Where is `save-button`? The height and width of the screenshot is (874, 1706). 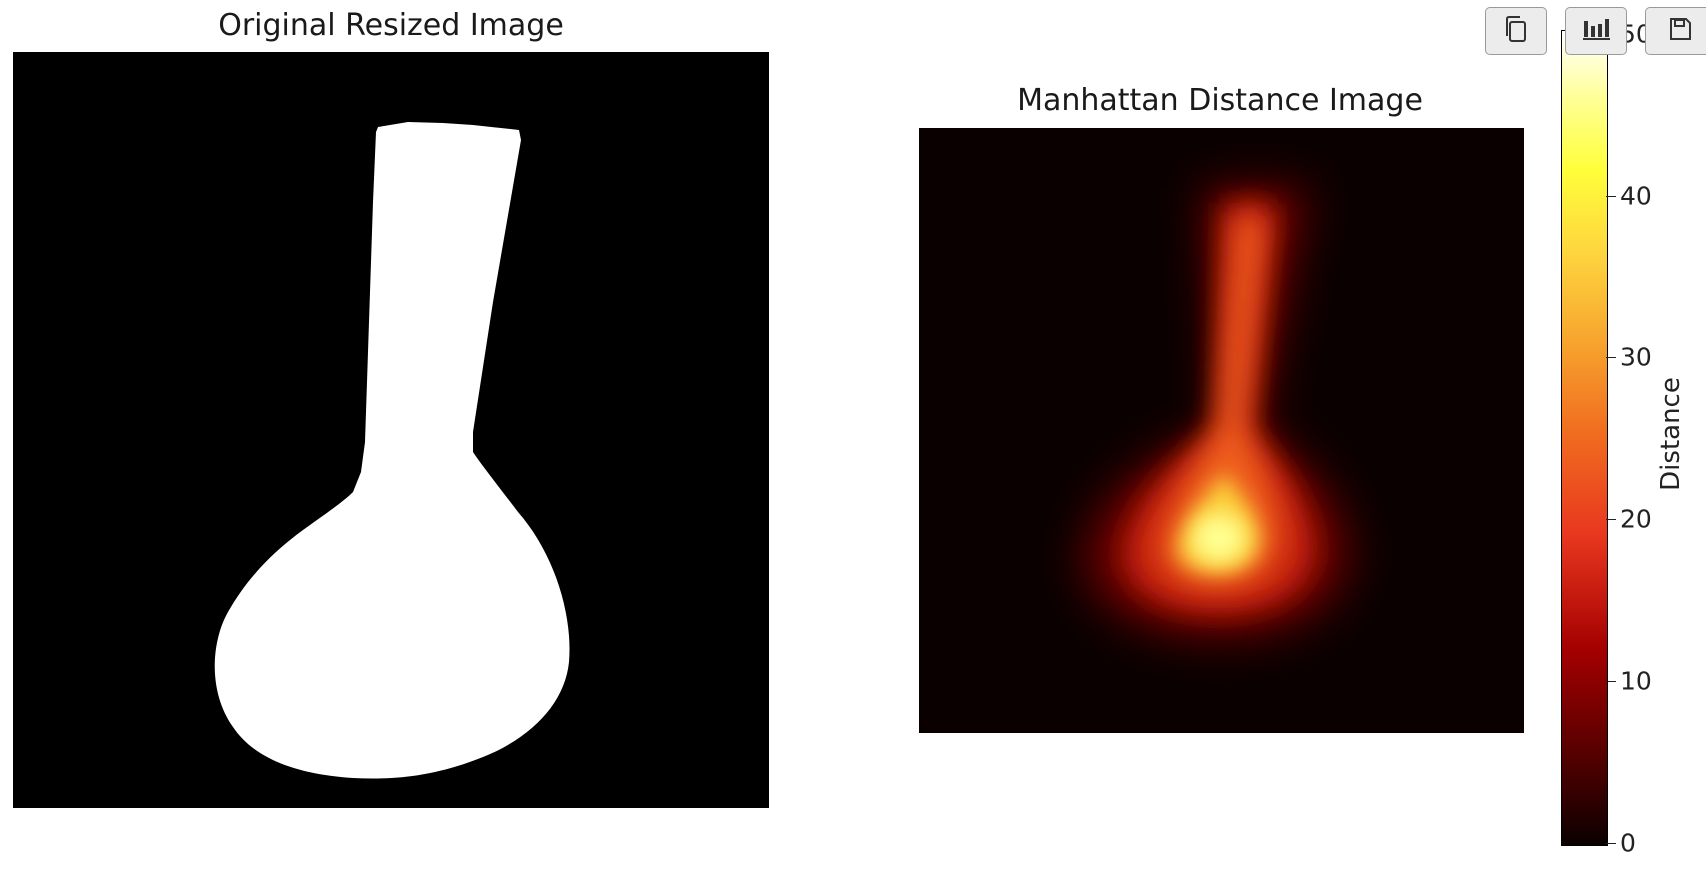
save-button is located at coordinates (1675, 31).